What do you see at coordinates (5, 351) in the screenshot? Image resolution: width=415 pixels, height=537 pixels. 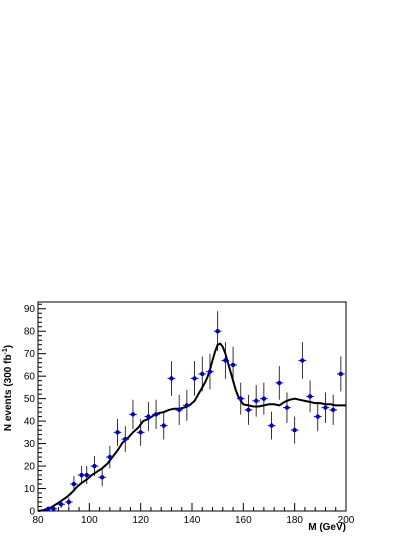 I see `y-axis-title-sup: -1` at bounding box center [5, 351].